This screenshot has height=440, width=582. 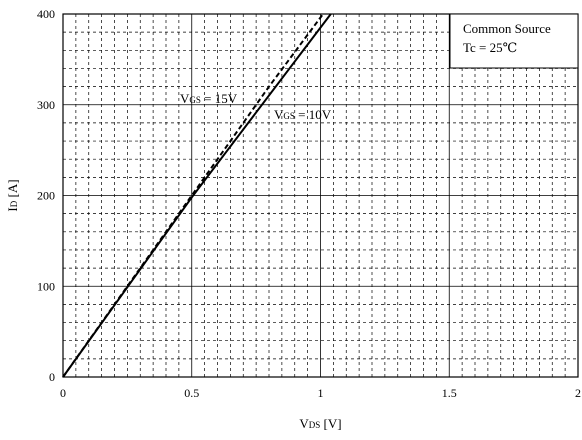 I want to click on y-tick-label: 400, so click(x=46, y=14).